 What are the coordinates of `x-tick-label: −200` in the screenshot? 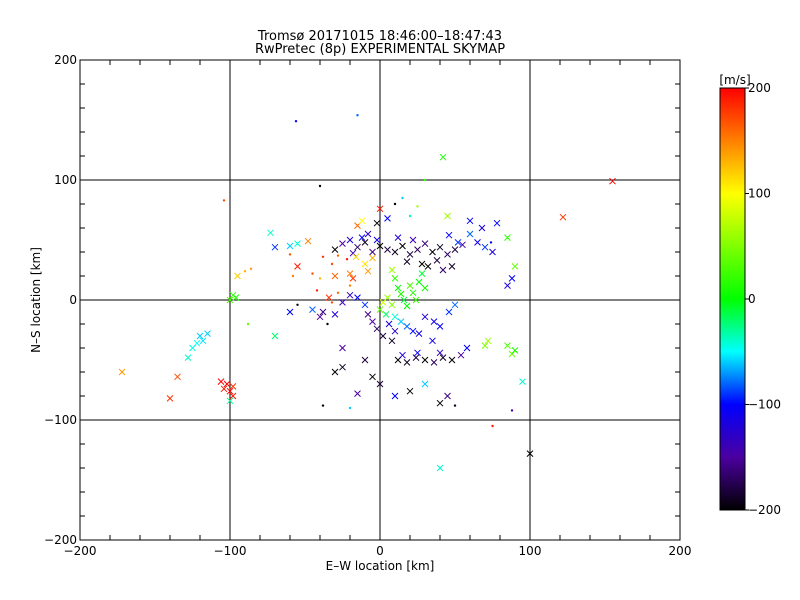 It's located at (80, 551).